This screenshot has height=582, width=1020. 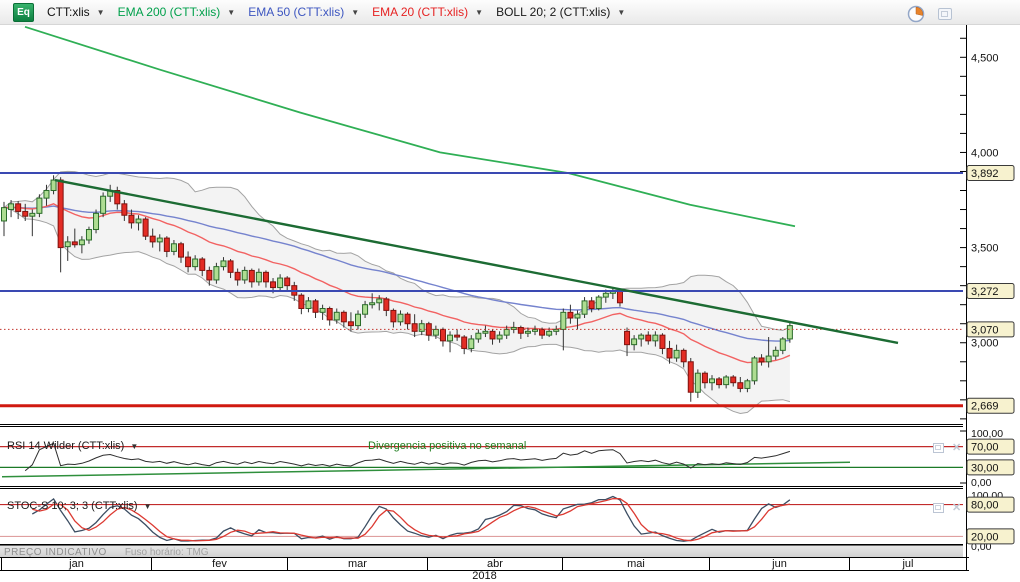 What do you see at coordinates (985, 506) in the screenshot?
I see `axis-value-text: 80,00` at bounding box center [985, 506].